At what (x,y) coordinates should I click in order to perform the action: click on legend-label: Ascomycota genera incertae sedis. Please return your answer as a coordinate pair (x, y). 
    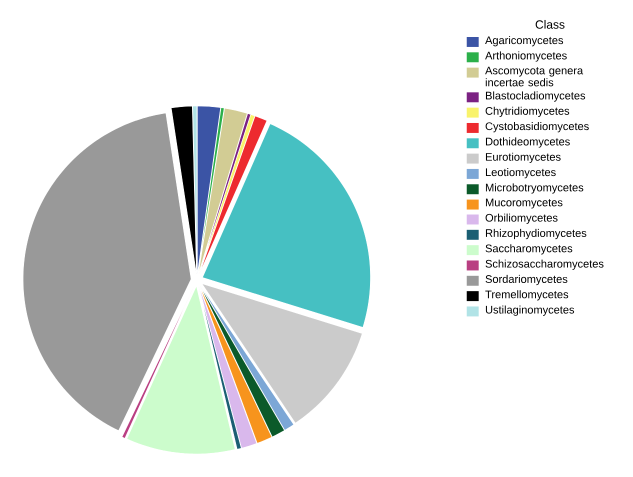
    Looking at the image, I should click on (534, 76).